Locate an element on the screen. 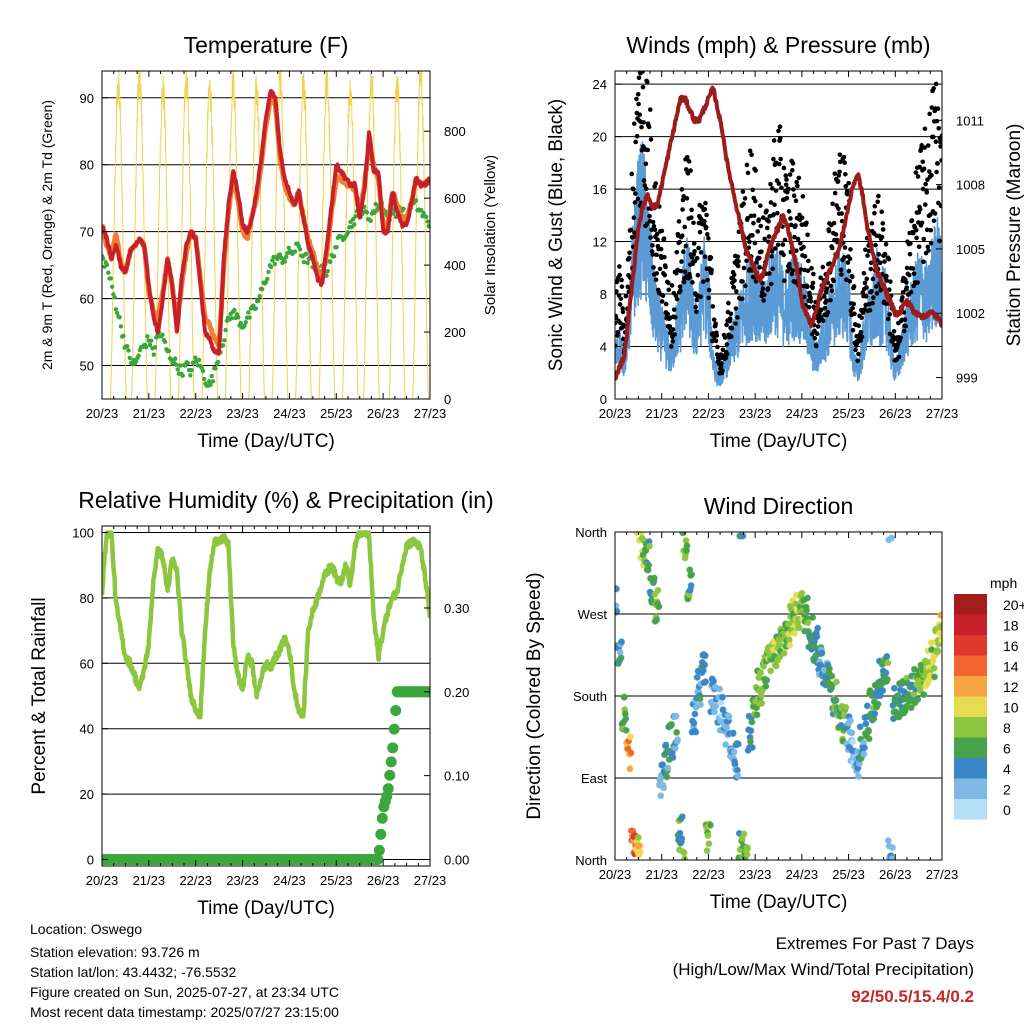 The image size is (1024, 1024). temperature-y-ticks: 50 60 70 80 90 is located at coordinates (94, 232).